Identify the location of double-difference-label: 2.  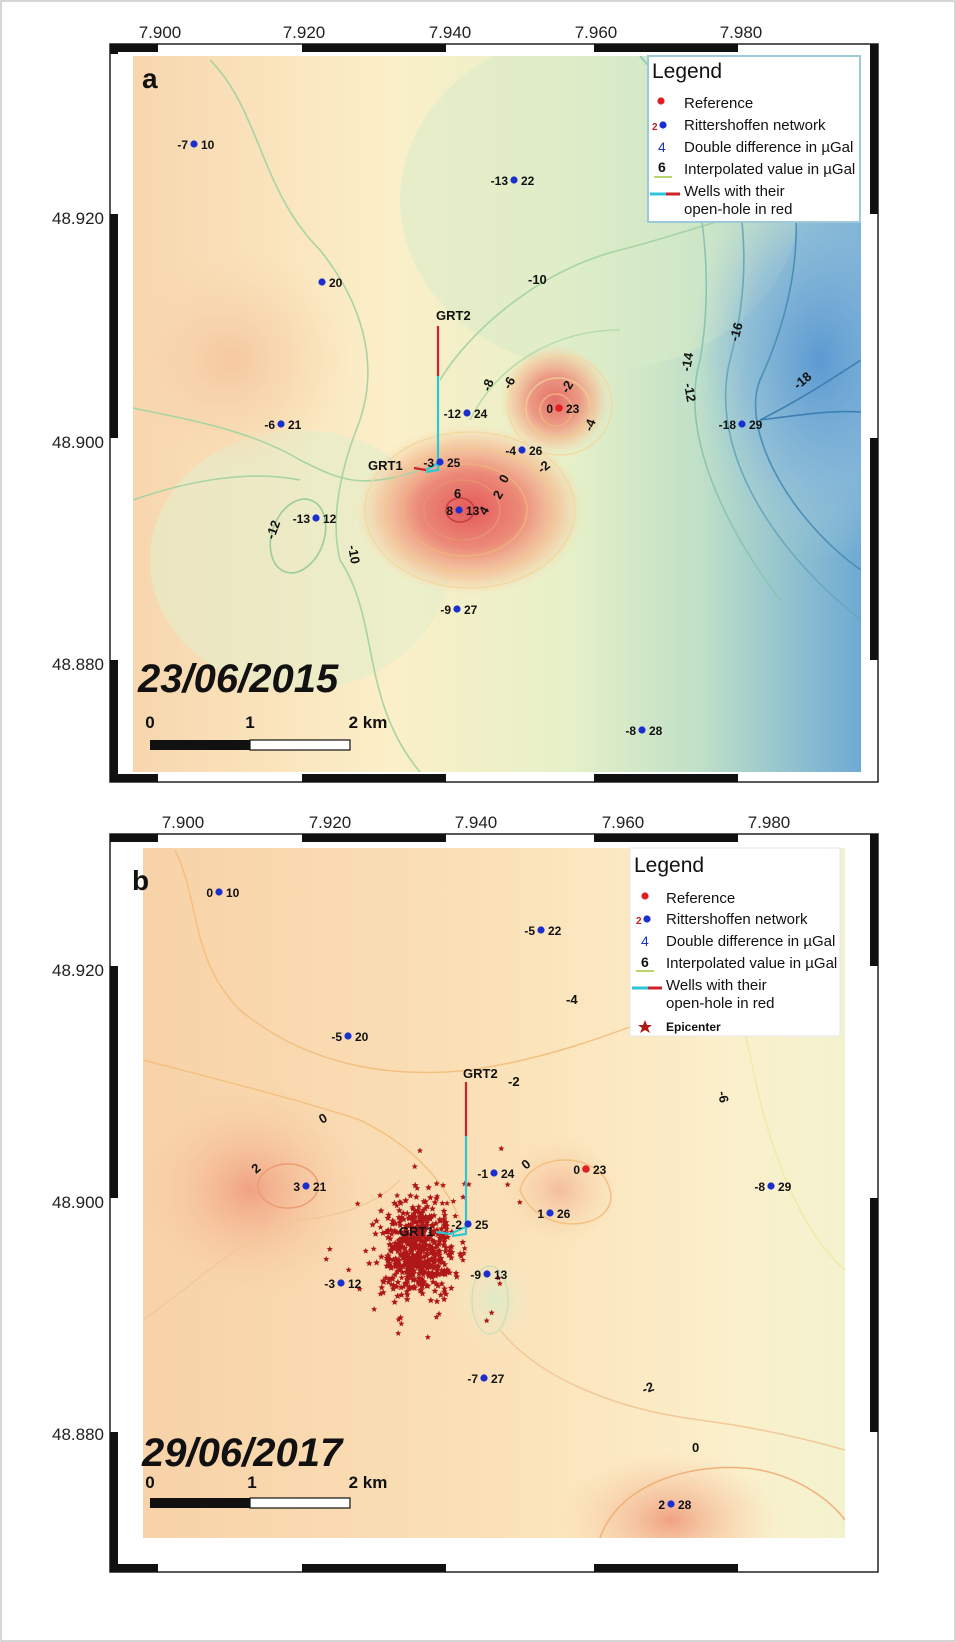
(661, 1505).